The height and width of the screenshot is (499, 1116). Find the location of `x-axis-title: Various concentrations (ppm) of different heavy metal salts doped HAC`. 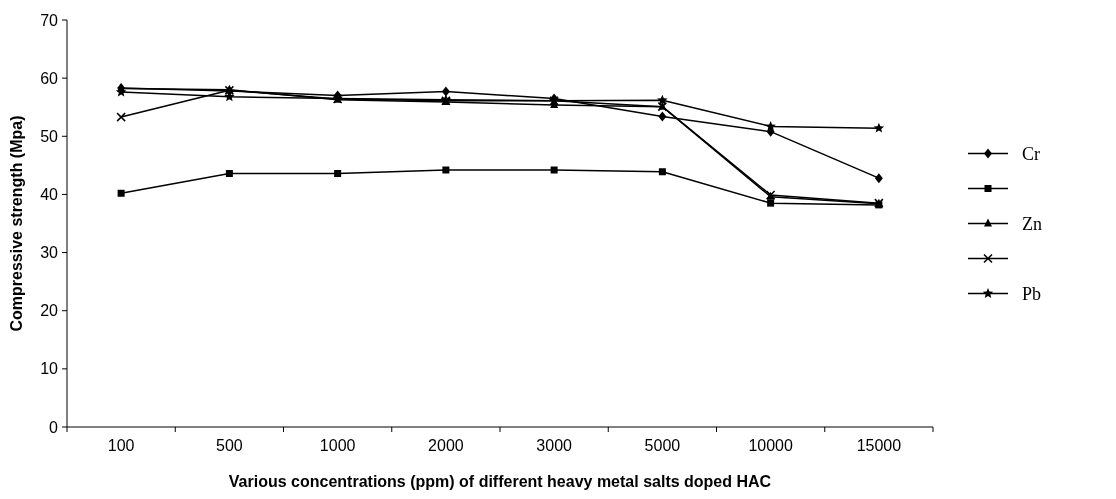

x-axis-title: Various concentrations (ppm) of different heavy metal salts doped HAC is located at coordinates (500, 481).